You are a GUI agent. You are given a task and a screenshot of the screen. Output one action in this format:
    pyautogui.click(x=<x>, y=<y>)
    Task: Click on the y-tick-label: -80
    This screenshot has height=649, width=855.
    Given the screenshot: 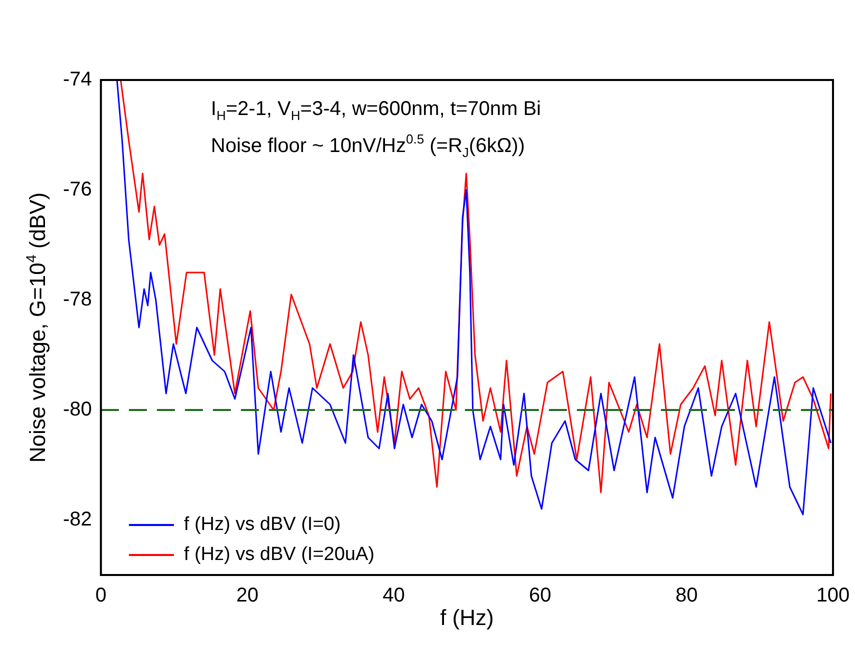 What is the action you would take?
    pyautogui.click(x=77, y=409)
    